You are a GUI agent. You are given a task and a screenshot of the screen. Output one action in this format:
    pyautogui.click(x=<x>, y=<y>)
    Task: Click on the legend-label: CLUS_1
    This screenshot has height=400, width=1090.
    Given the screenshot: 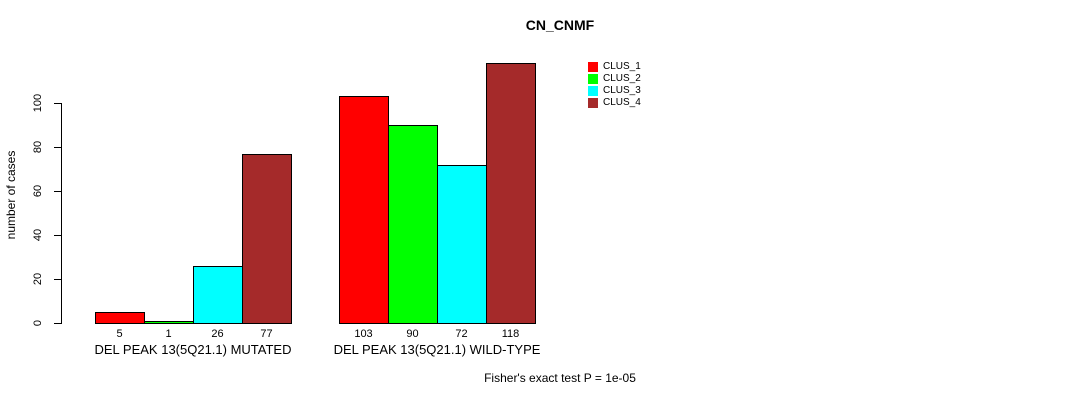 What is the action you would take?
    pyautogui.click(x=622, y=66)
    